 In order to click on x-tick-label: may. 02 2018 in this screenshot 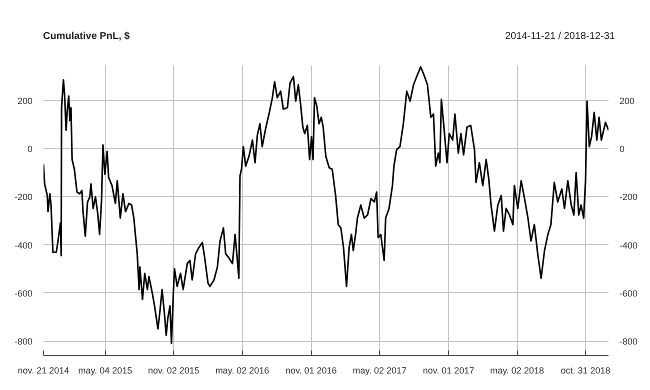, I will do `click(517, 371)`.